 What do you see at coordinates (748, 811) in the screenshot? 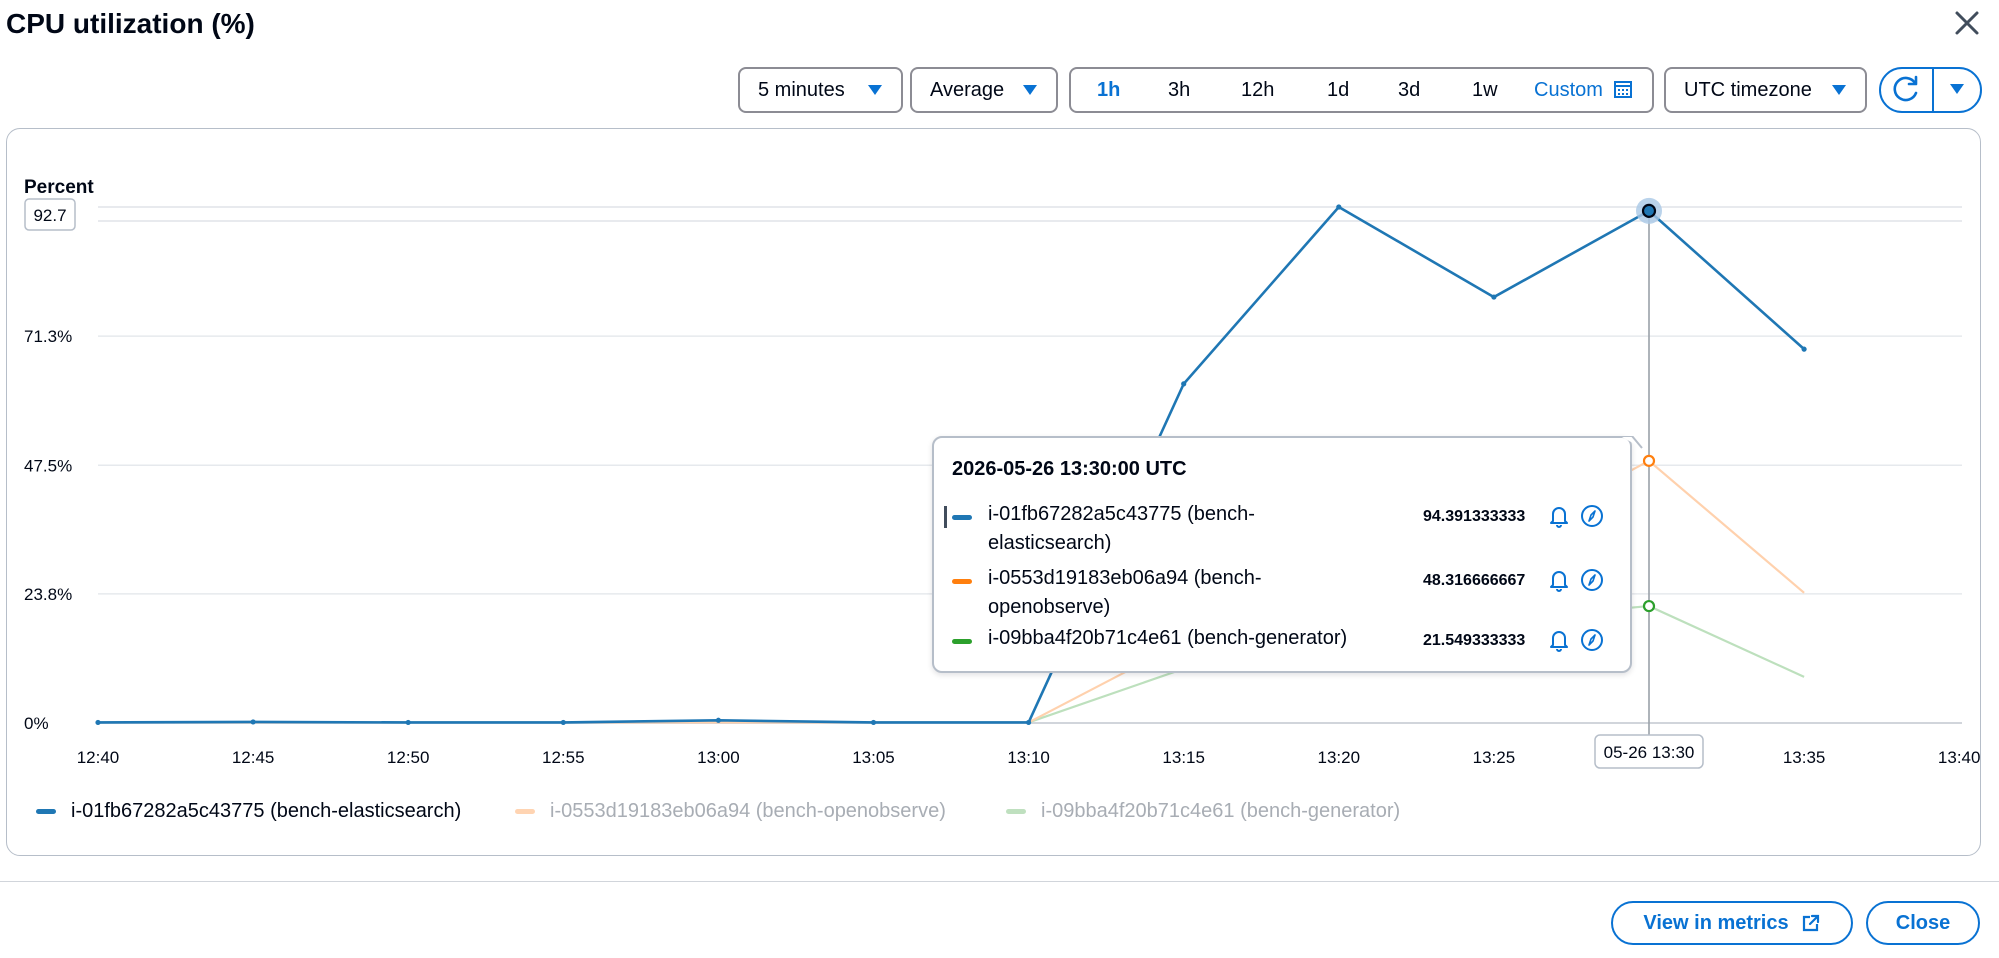
I see `legend-label: i-0553d19183eb06a94 (bench-openobserve)` at bounding box center [748, 811].